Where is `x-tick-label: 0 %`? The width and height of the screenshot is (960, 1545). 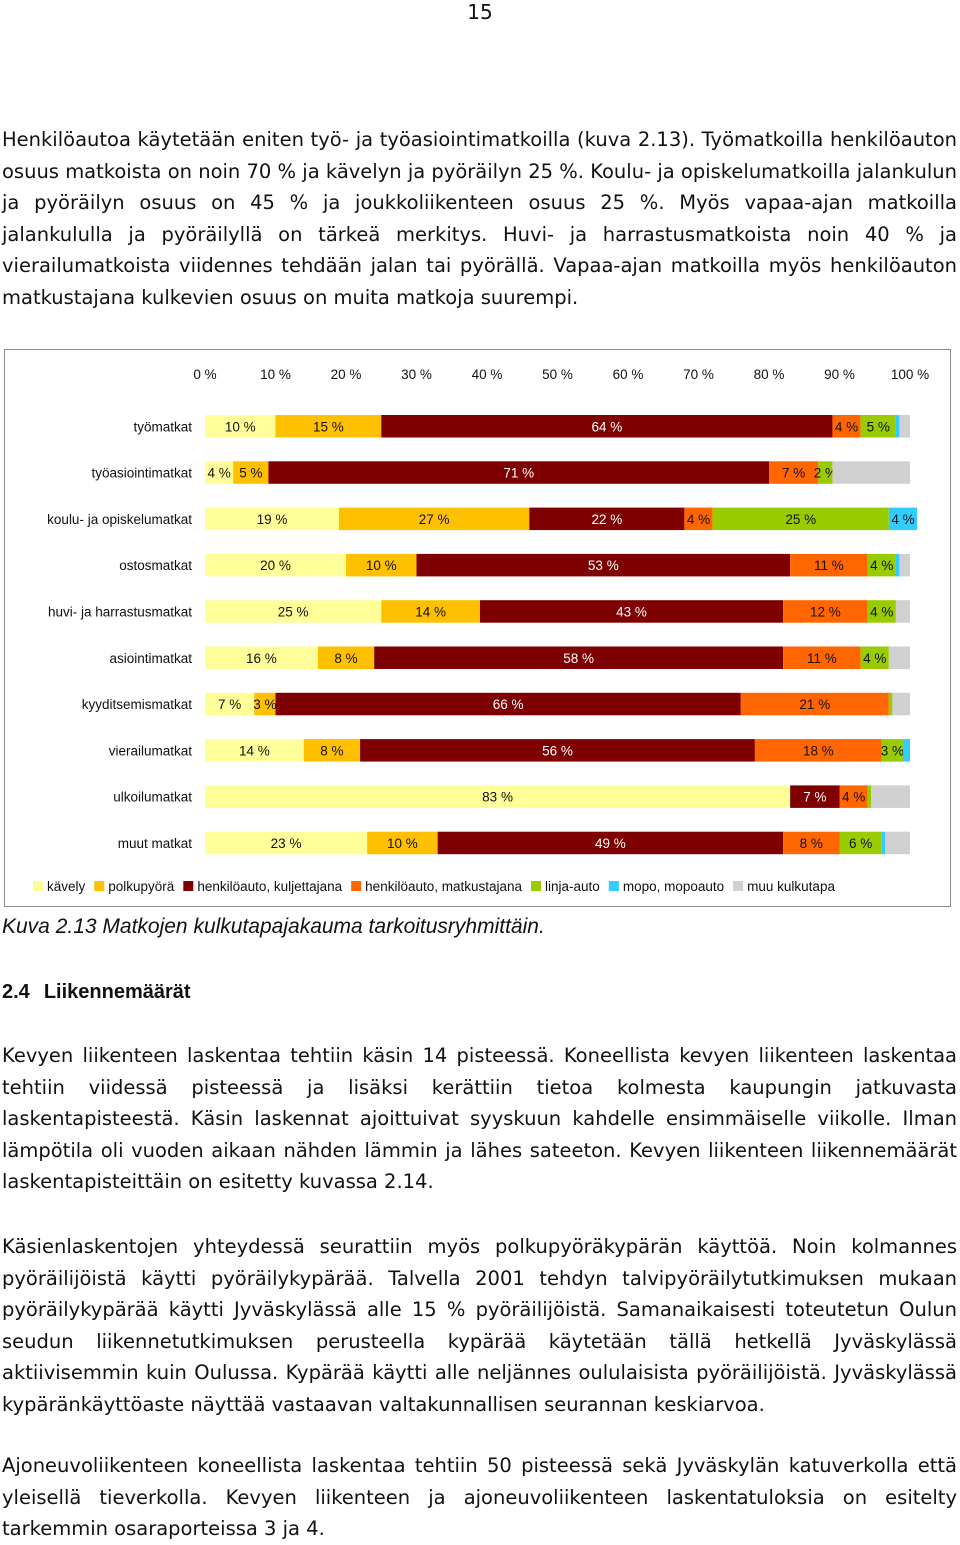
x-tick-label: 0 % is located at coordinates (204, 374).